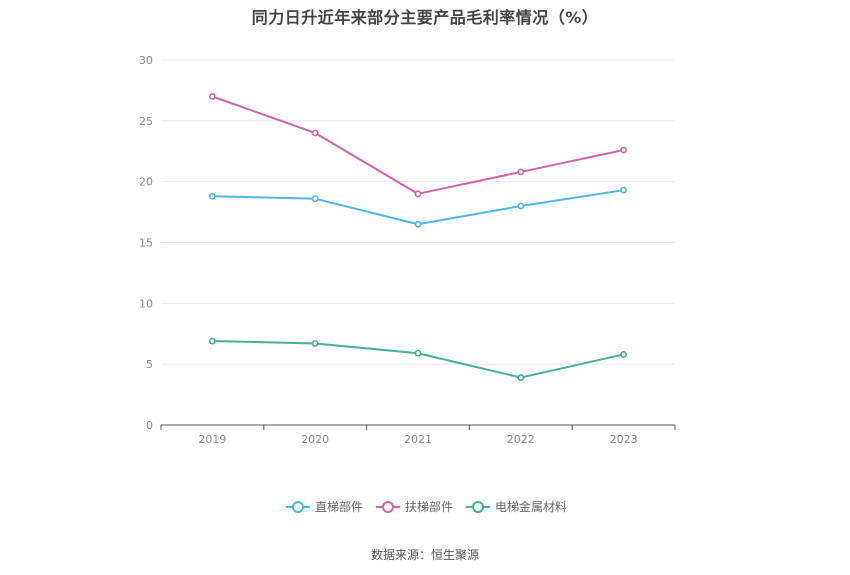 The image size is (850, 575). Describe the element at coordinates (418, 439) in the screenshot. I see `x-tick-label: 2021` at that location.